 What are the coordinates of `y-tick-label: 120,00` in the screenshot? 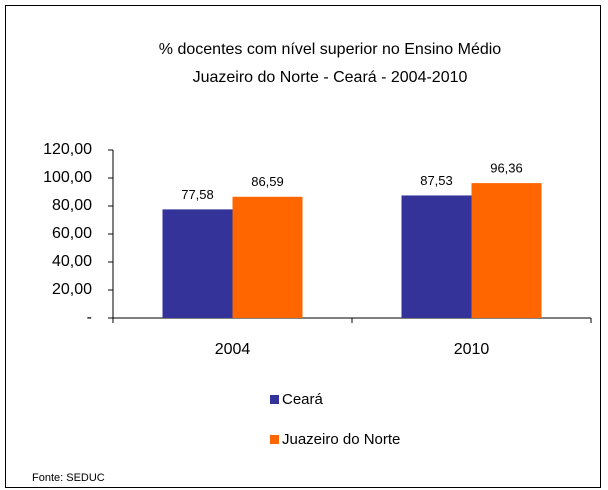 It's located at (67, 149).